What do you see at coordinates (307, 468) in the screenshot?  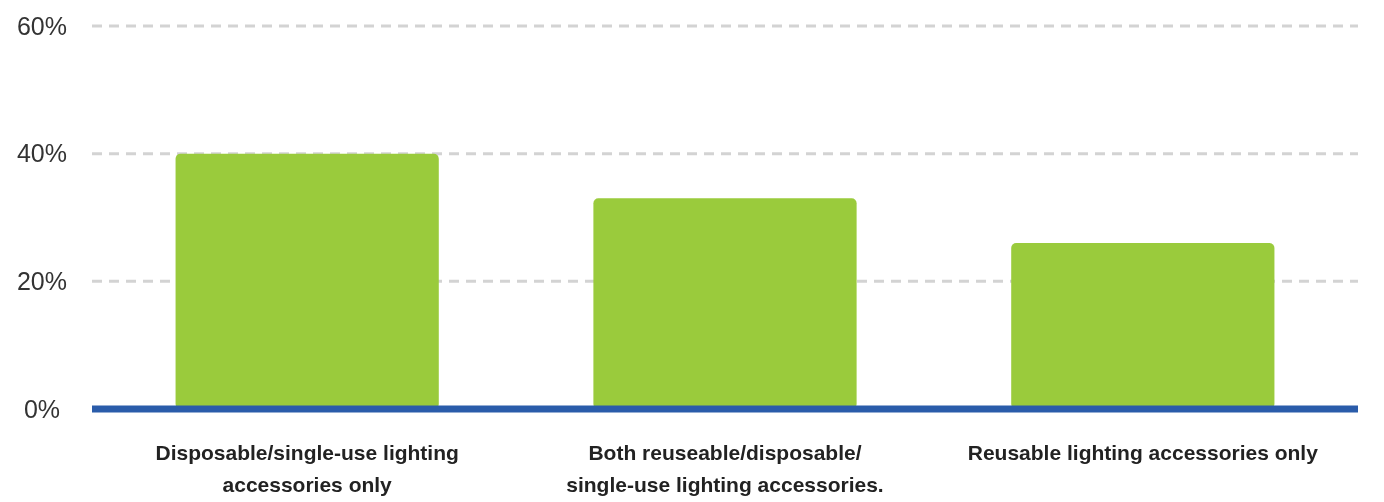 I see `x-tick-label: Disposable/single-use lighting accessories only` at bounding box center [307, 468].